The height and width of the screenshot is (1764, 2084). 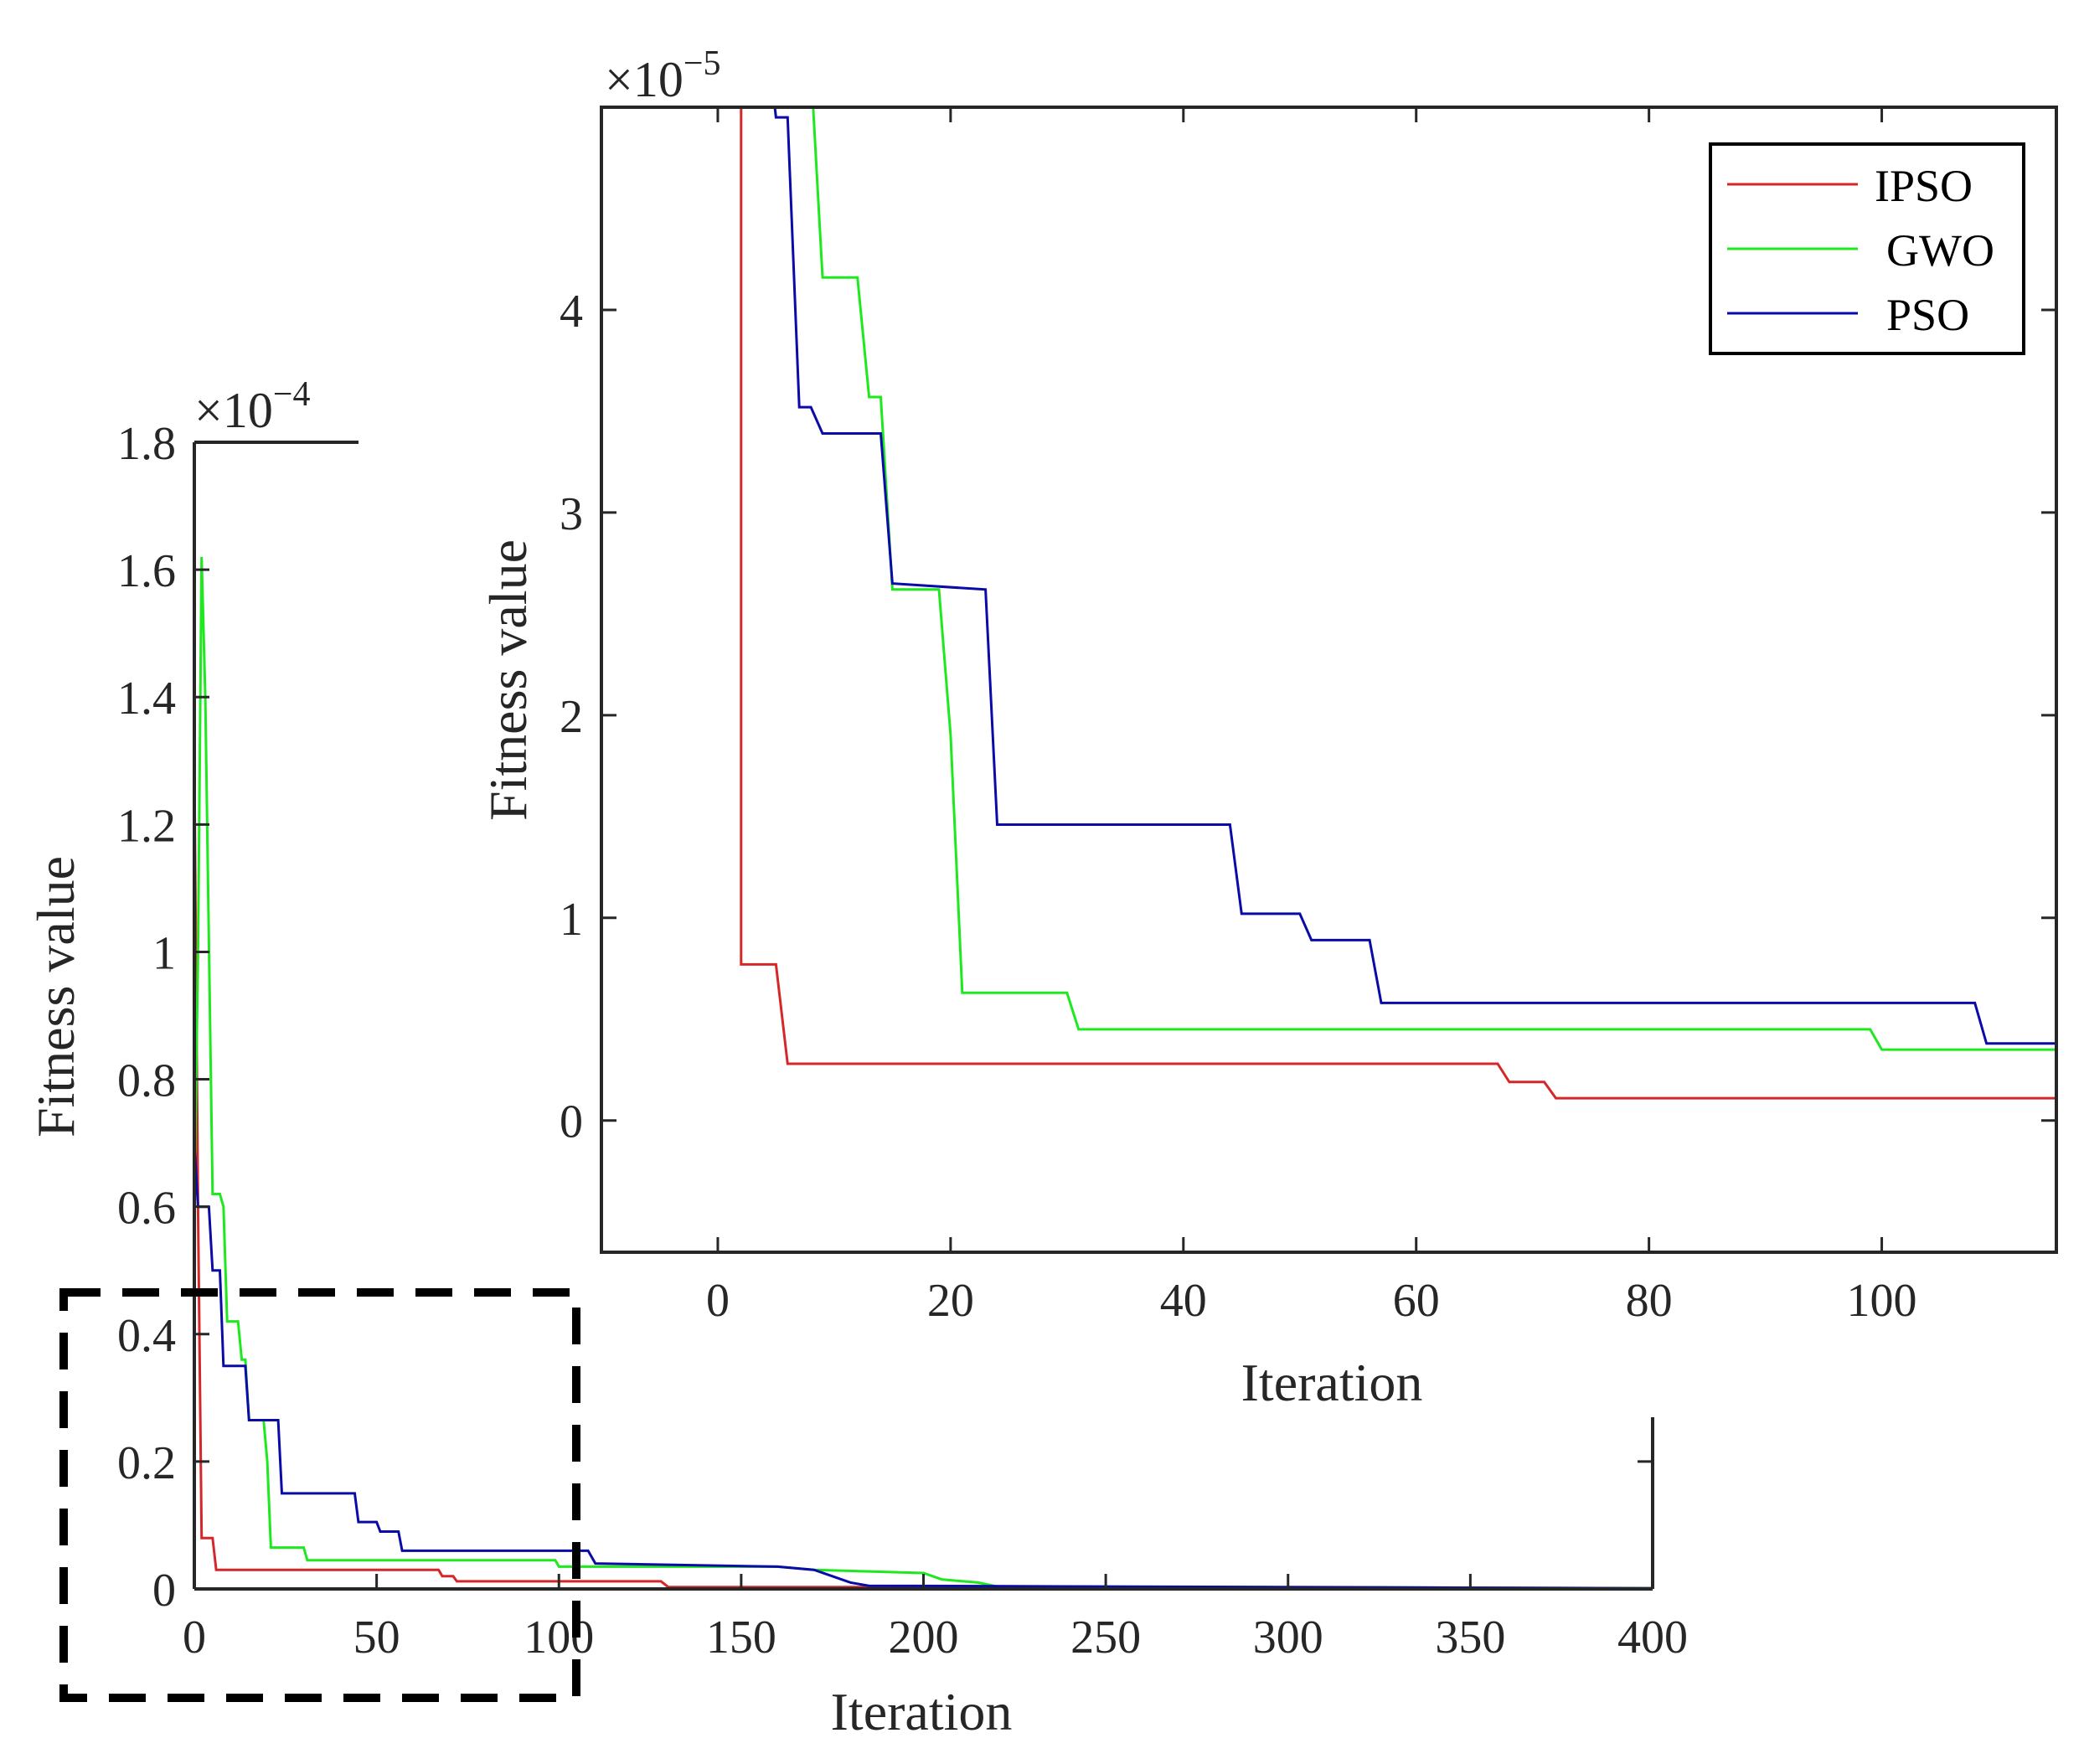 I want to click on main-y-tick-label: 1, so click(x=164, y=953).